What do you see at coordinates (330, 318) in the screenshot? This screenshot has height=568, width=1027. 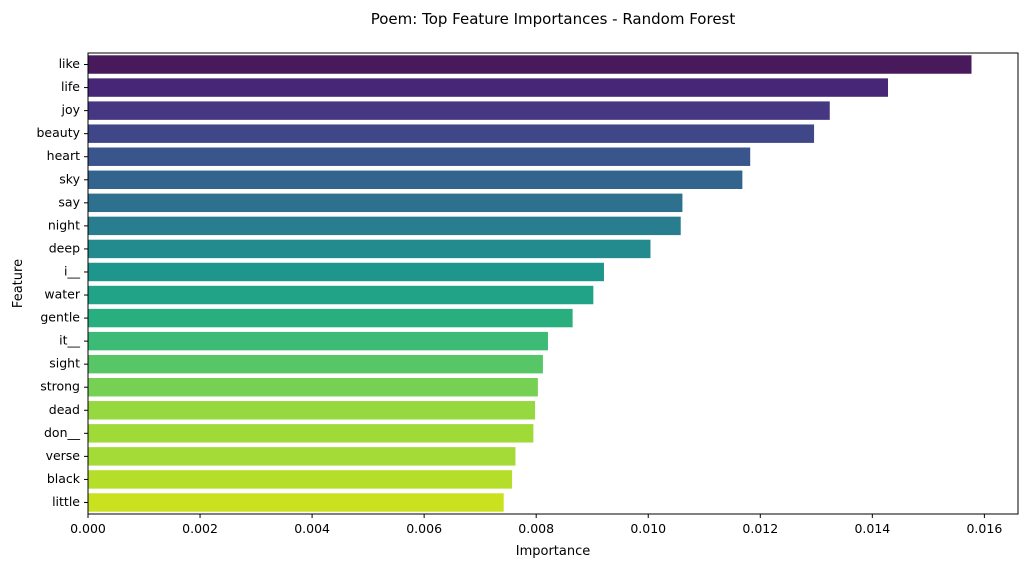 I see `bar-gentle` at bounding box center [330, 318].